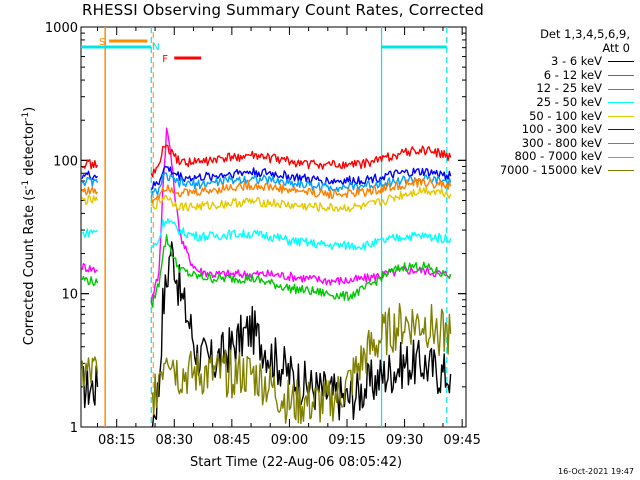 This screenshot has width=640, height=480. I want to click on flag-bars: S NF, so click(264, 51).